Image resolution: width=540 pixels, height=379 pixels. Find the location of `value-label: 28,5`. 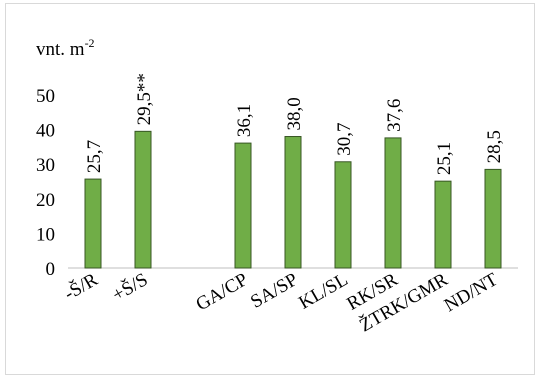

value-label: 28,5 is located at coordinates (494, 146).